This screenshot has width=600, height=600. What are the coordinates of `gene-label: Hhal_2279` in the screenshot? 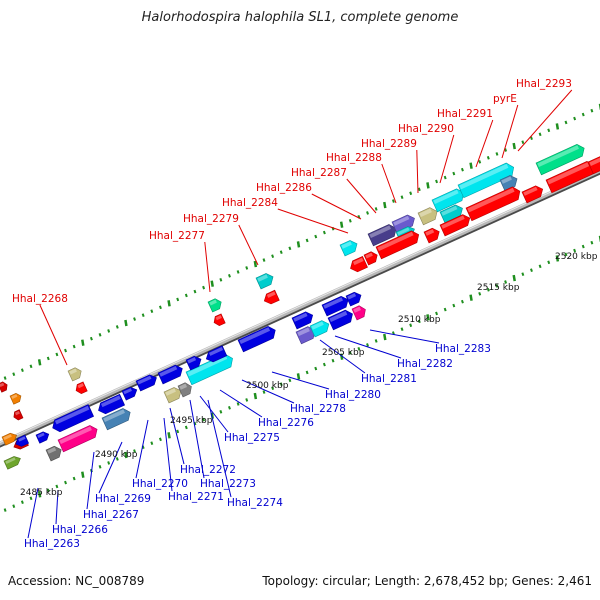 It's located at (211, 219).